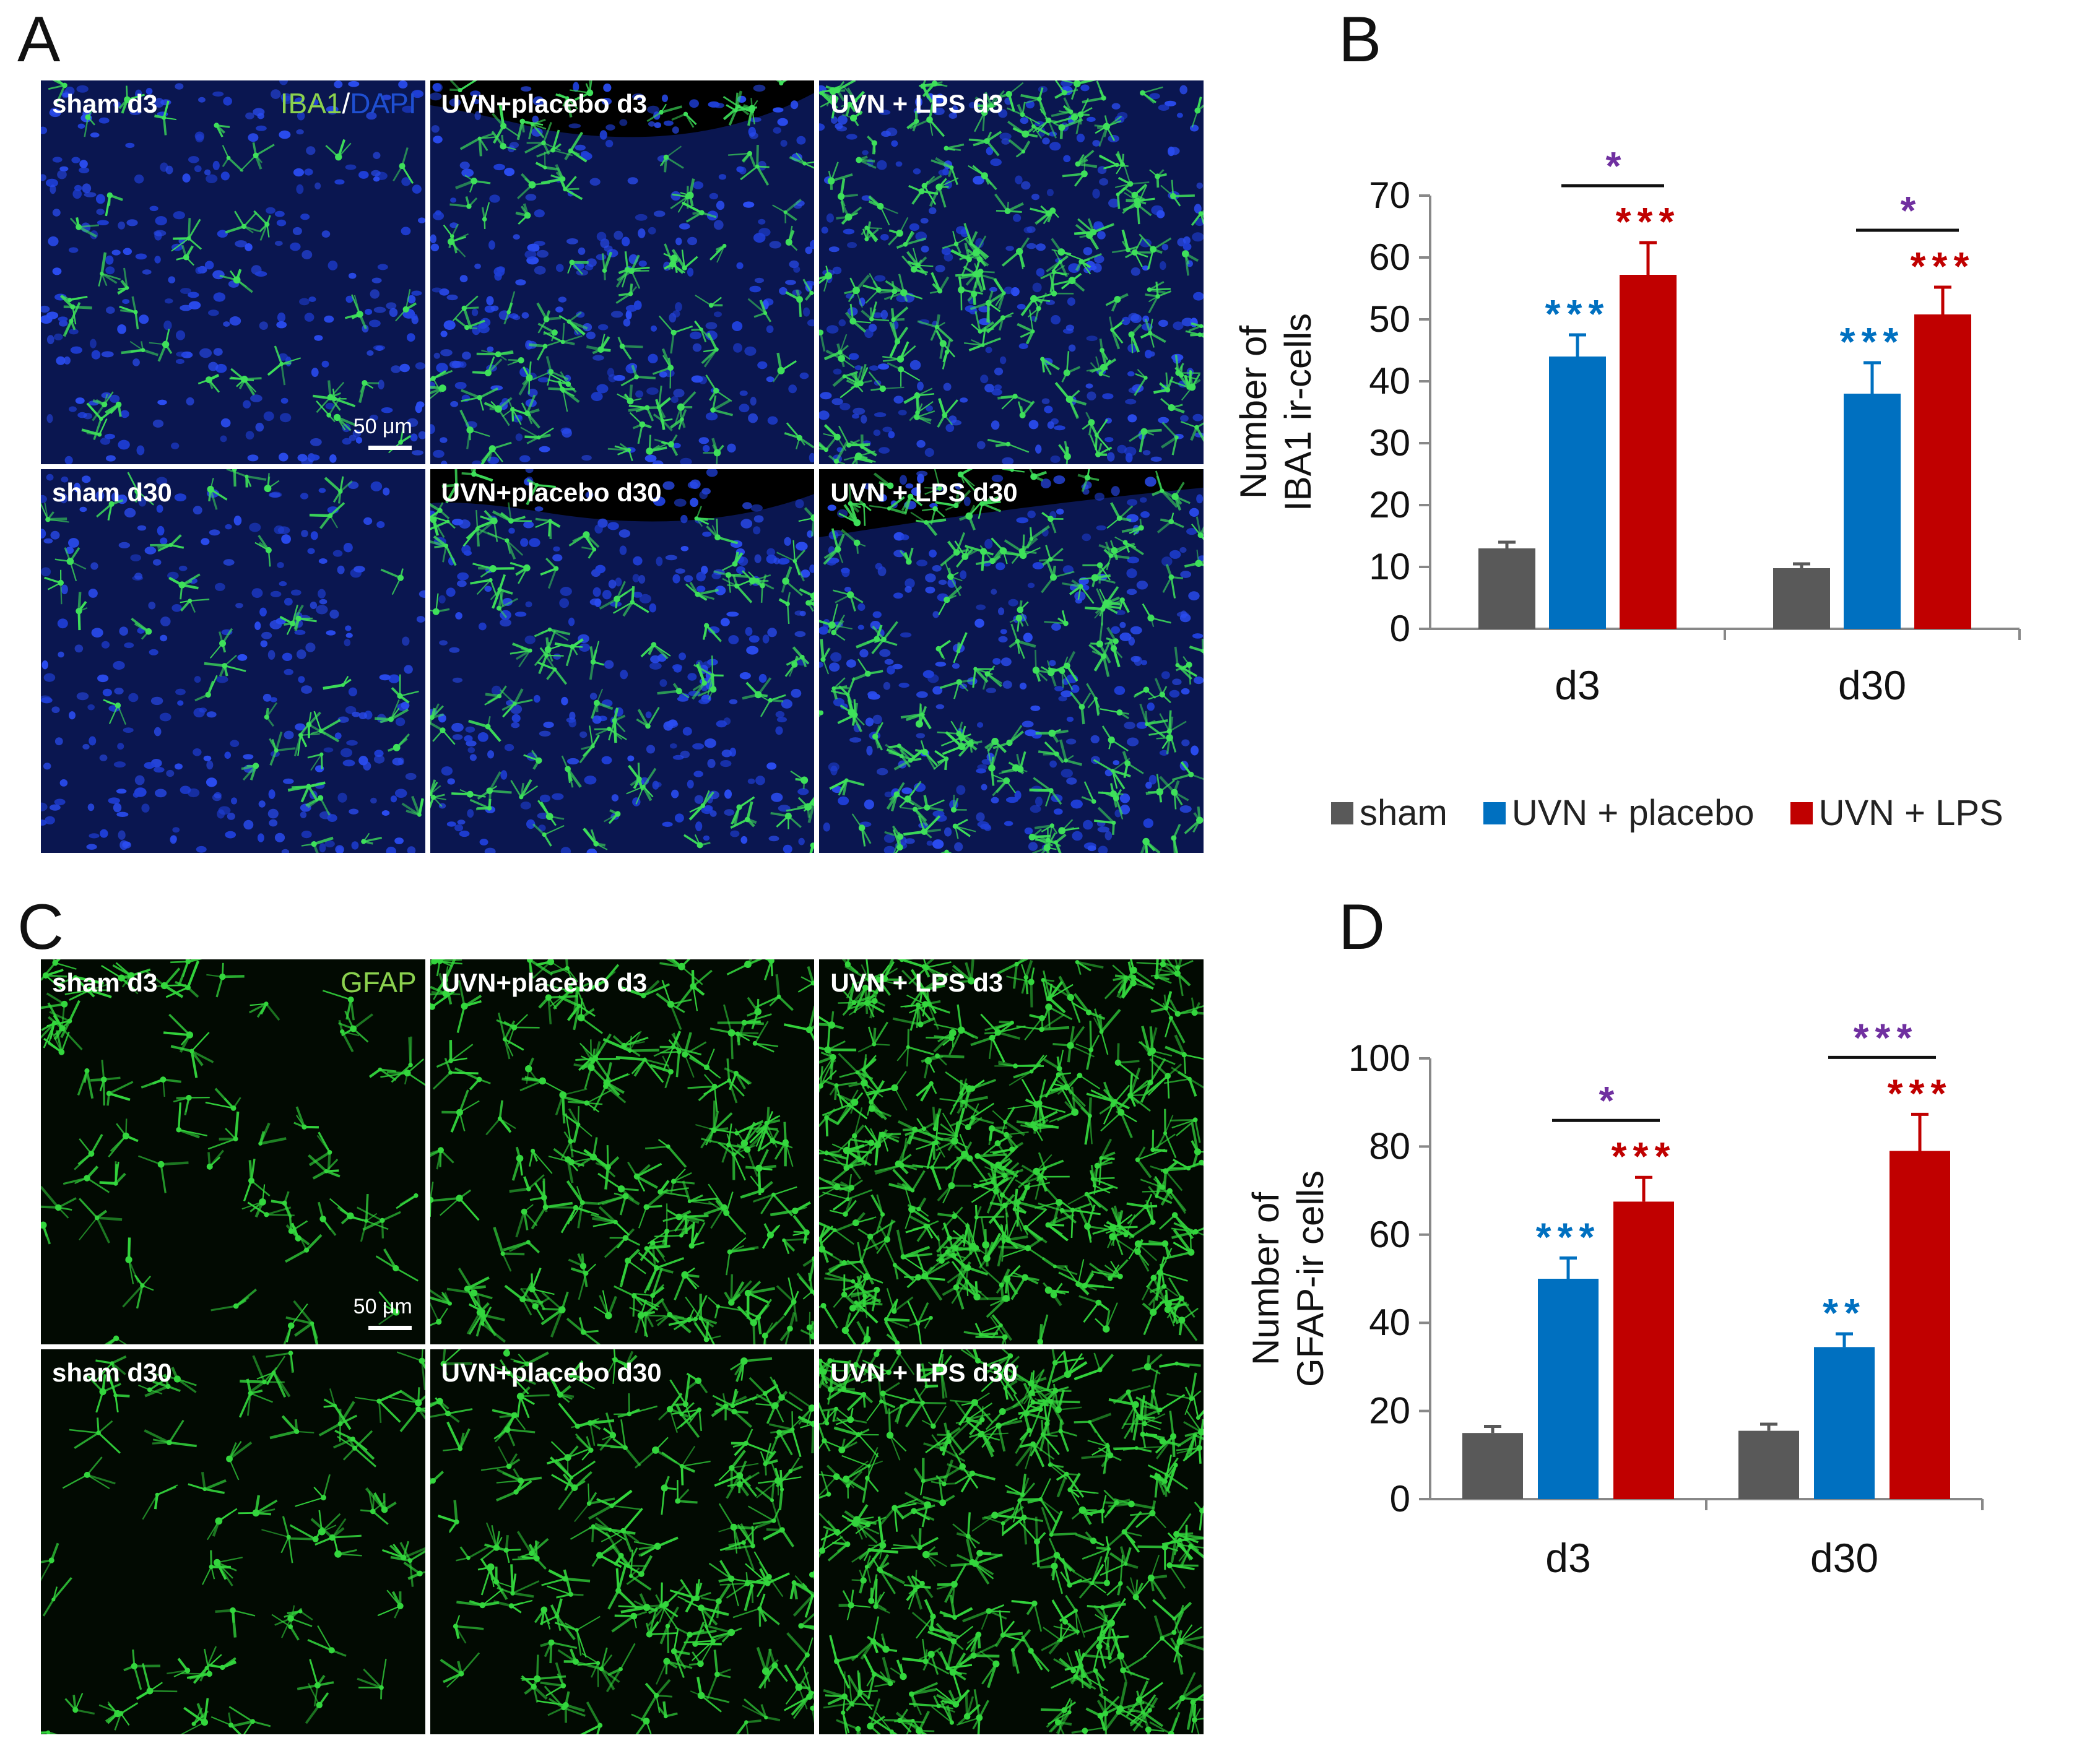  I want to click on x-category-label: d30, so click(1844, 1558).